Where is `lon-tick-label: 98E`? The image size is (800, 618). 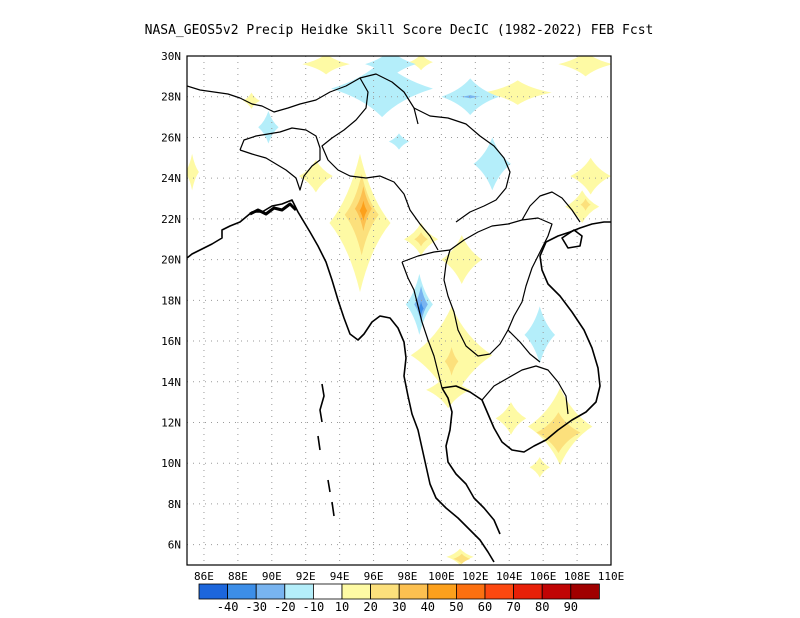 lon-tick-label: 98E is located at coordinates (408, 576).